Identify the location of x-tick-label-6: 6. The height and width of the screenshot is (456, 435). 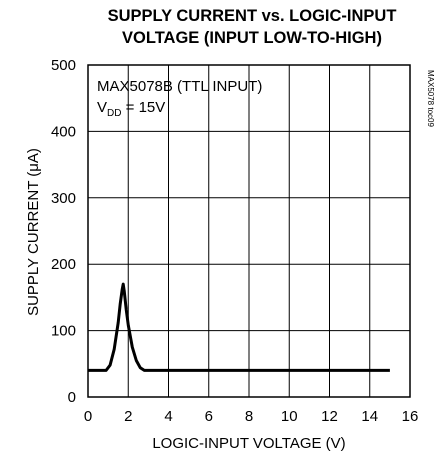
(209, 416).